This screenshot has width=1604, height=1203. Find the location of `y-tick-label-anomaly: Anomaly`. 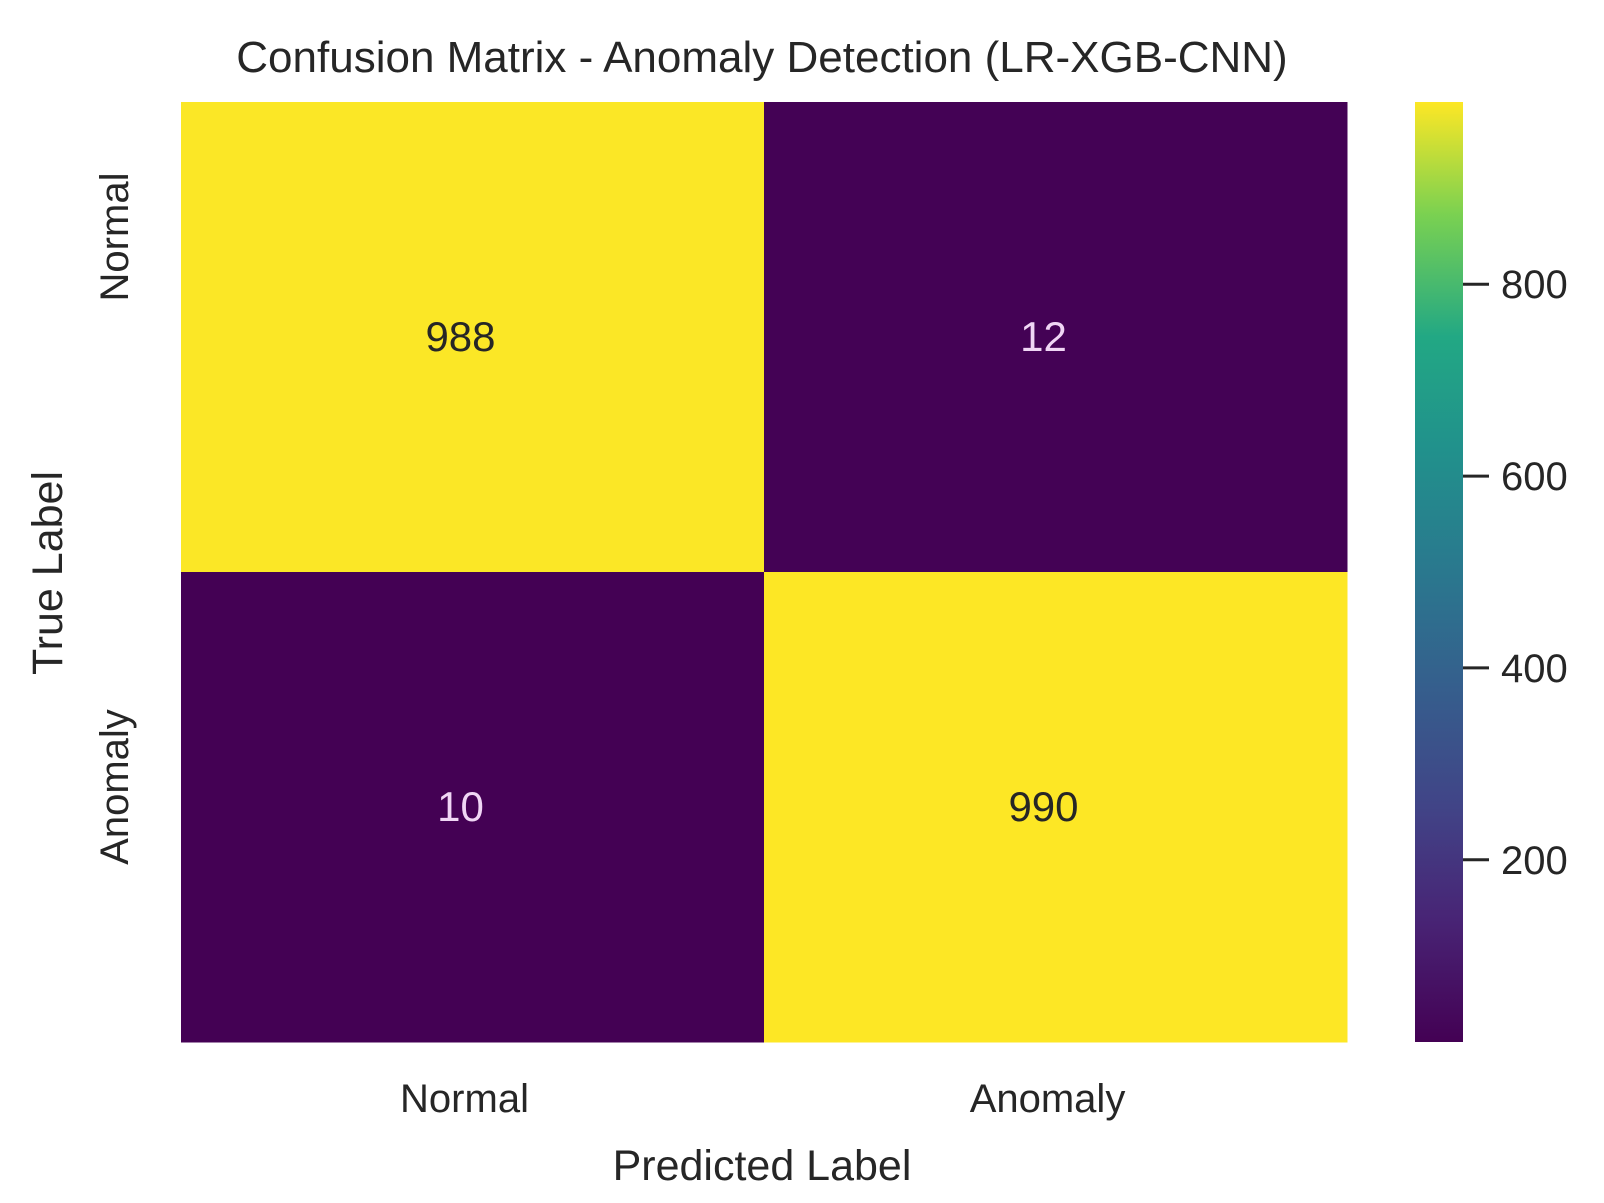

y-tick-label-anomaly: Anomaly is located at coordinates (115, 787).